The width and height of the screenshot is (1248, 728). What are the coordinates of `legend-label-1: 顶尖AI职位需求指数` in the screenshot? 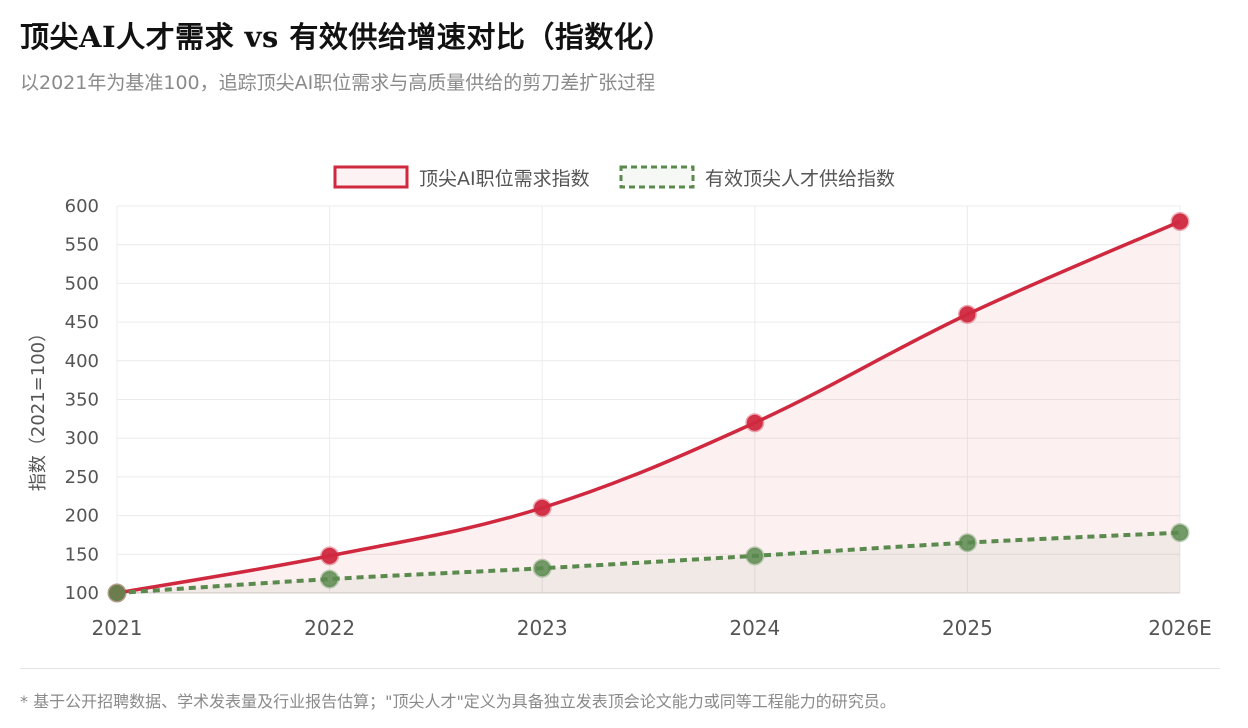 It's located at (504, 179).